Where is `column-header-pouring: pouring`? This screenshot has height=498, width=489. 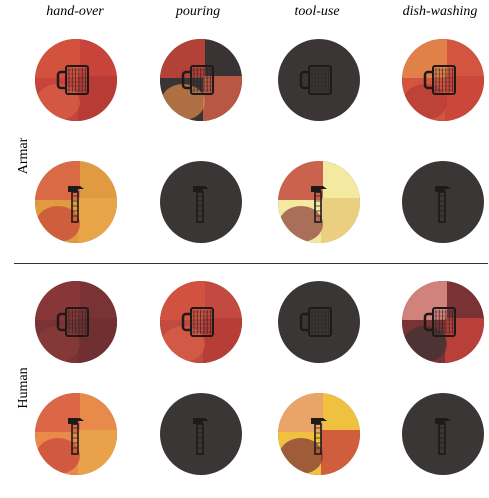 column-header-pouring: pouring is located at coordinates (198, 12).